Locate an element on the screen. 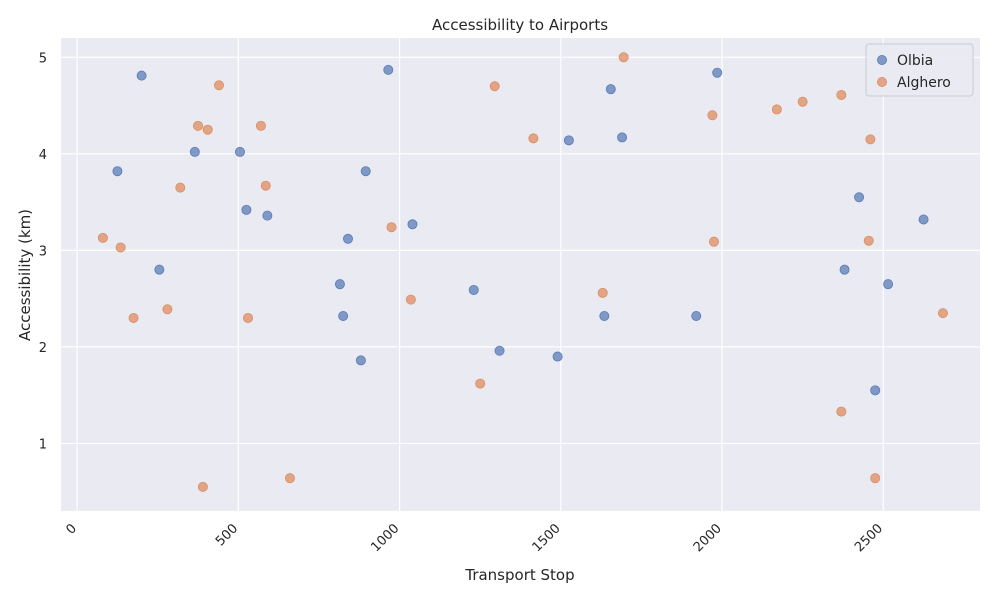 The height and width of the screenshot is (600, 1000). x-tick-label: 1000 is located at coordinates (385, 538).